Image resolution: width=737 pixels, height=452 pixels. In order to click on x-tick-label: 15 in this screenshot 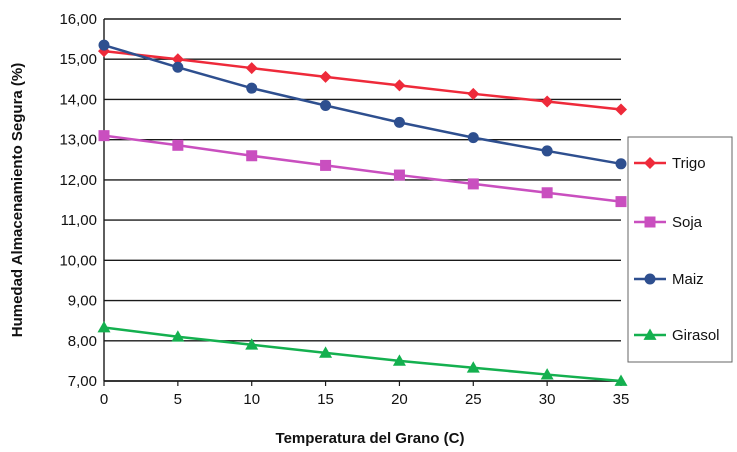, I will do `click(325, 399)`.